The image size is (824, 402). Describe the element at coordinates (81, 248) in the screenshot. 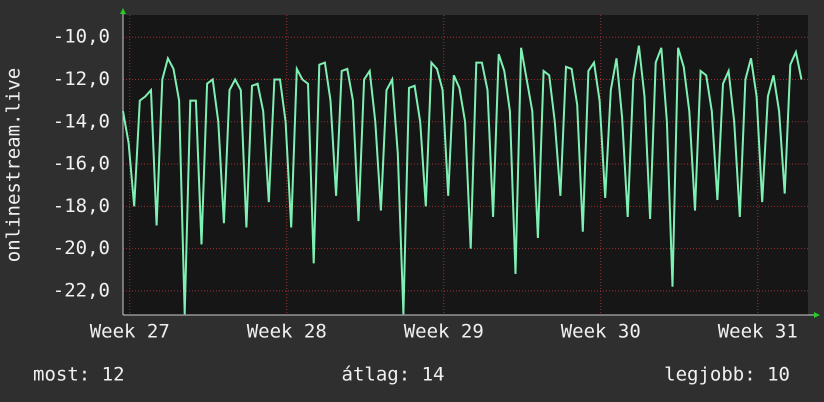

I see `y-tick-label: -20,0` at that location.